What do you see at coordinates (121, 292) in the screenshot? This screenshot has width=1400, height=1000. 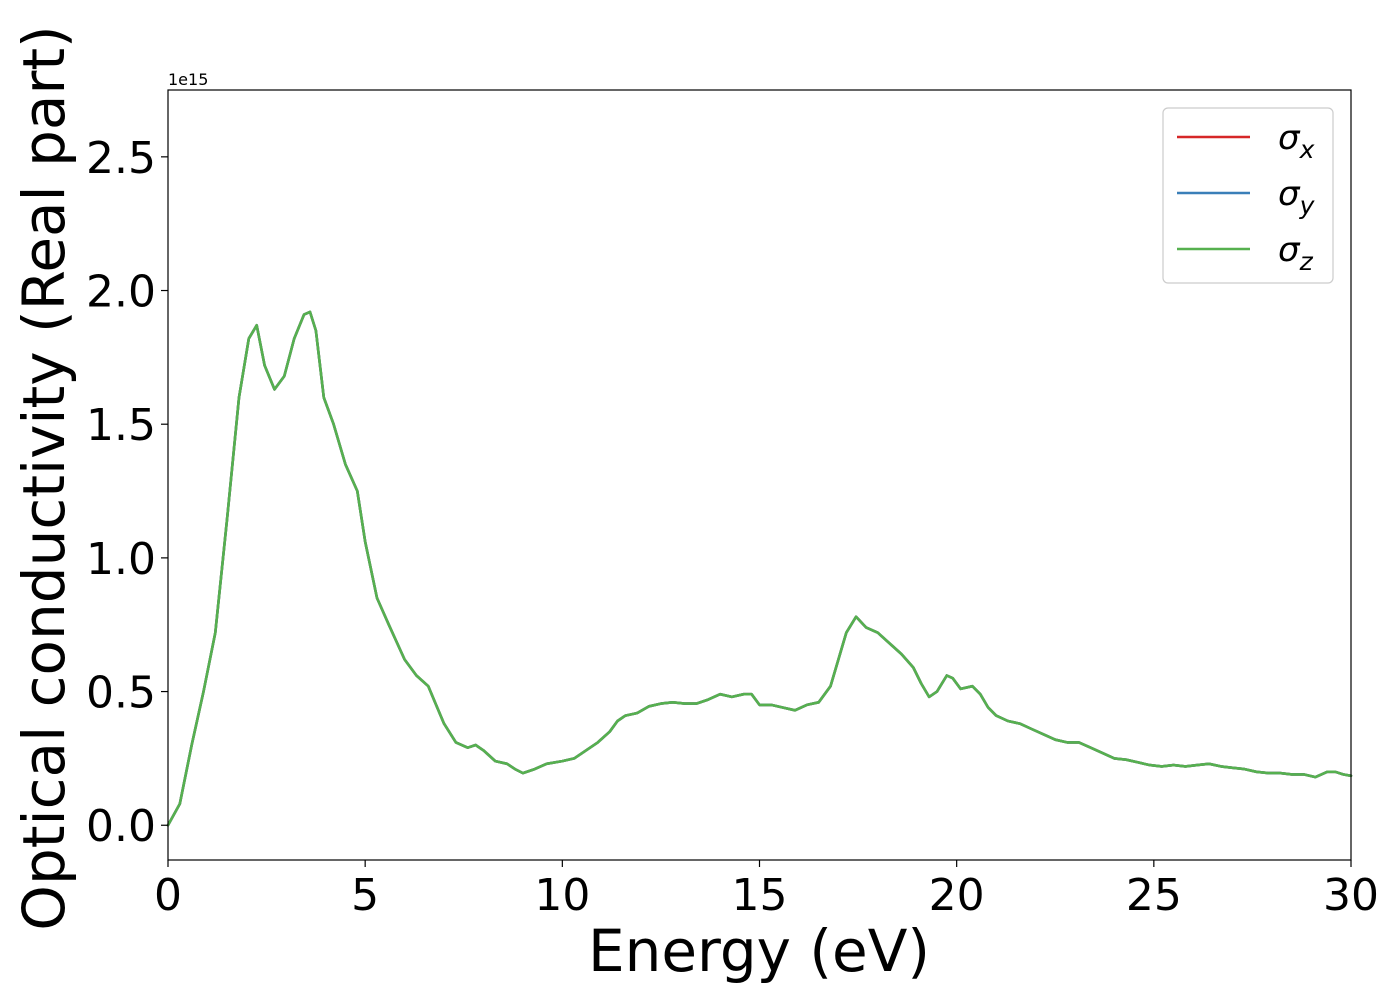 I see `y-tick-label: 2.0` at bounding box center [121, 292].